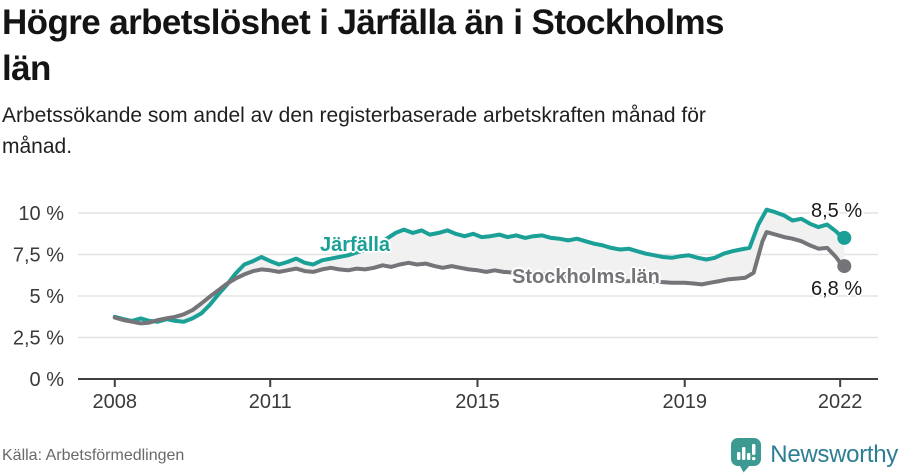 Image resolution: width=900 pixels, height=474 pixels. I want to click on x-tick-label: 2008, so click(115, 402).